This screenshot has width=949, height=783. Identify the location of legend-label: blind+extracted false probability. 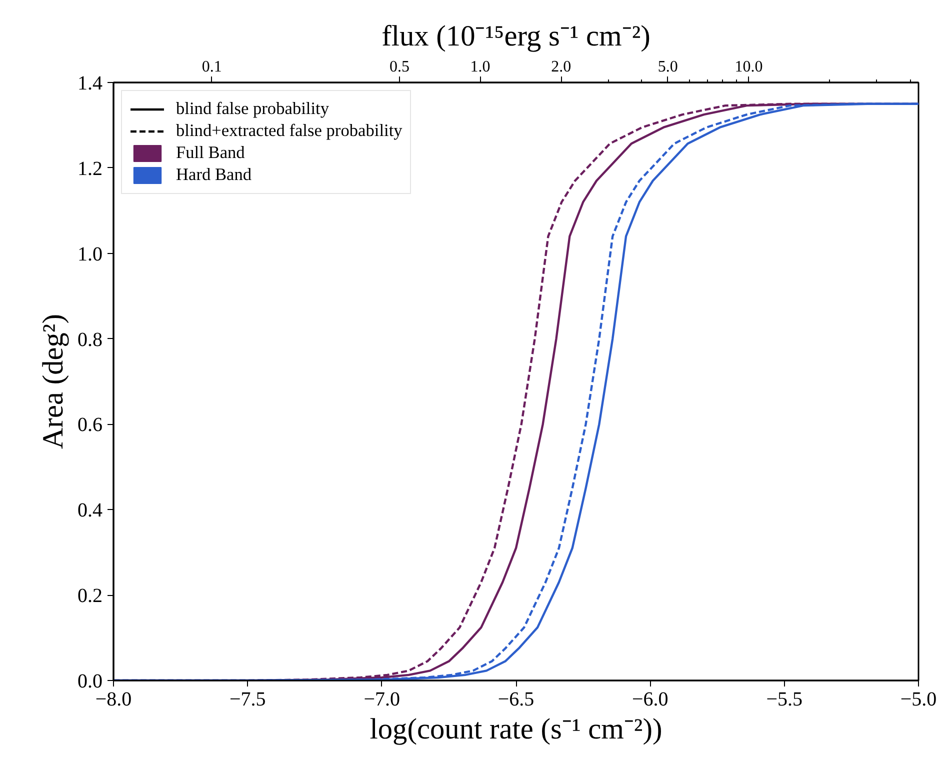
(289, 131).